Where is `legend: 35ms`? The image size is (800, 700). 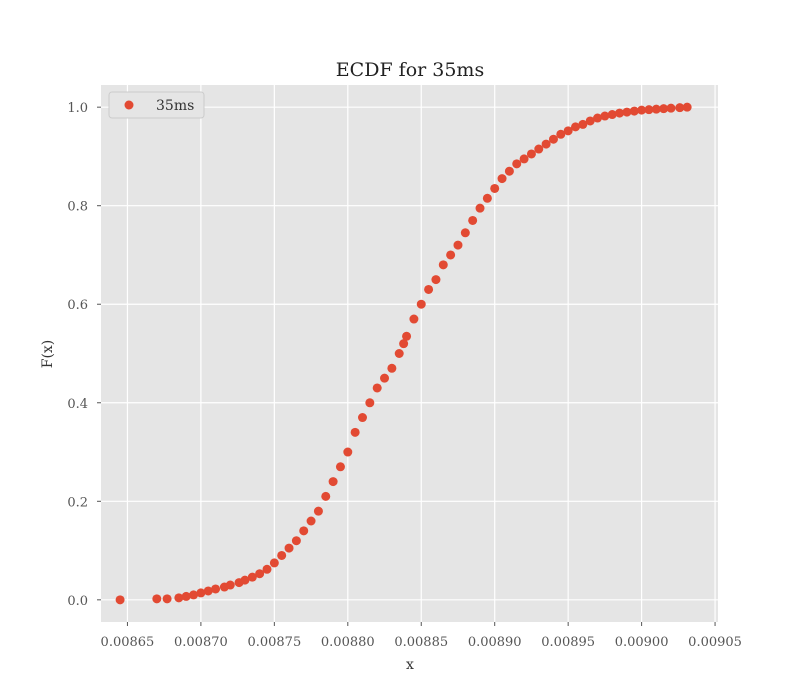 legend: 35ms is located at coordinates (156, 105).